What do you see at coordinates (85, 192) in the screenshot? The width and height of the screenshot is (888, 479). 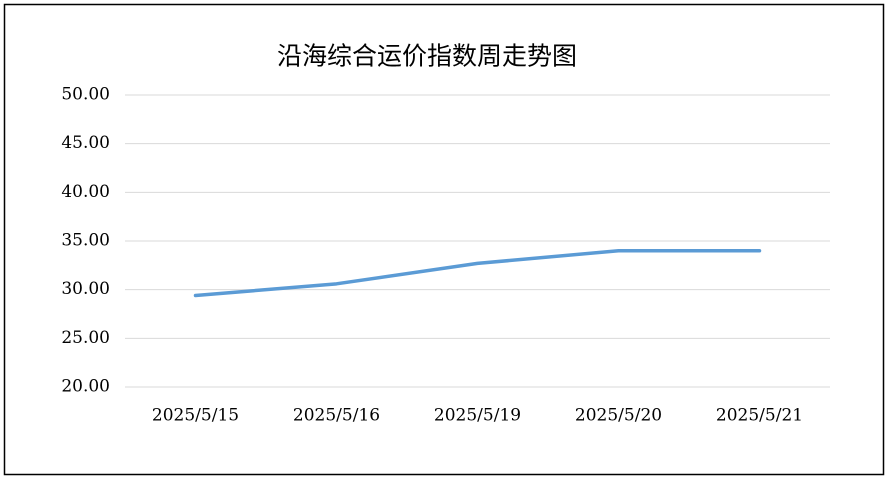 I see `y-tick-label: 40.00` at bounding box center [85, 192].